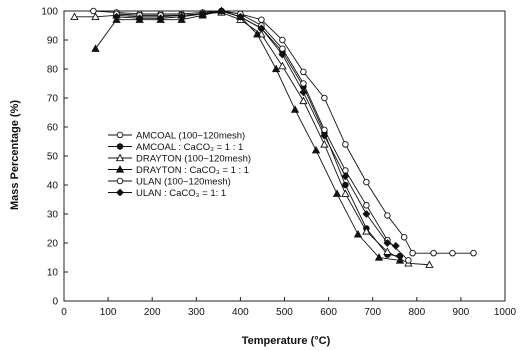 Image resolution: width=527 pixels, height=351 pixels. What do you see at coordinates (53, 41) in the screenshot?
I see `y-tick-label: 90` at bounding box center [53, 41].